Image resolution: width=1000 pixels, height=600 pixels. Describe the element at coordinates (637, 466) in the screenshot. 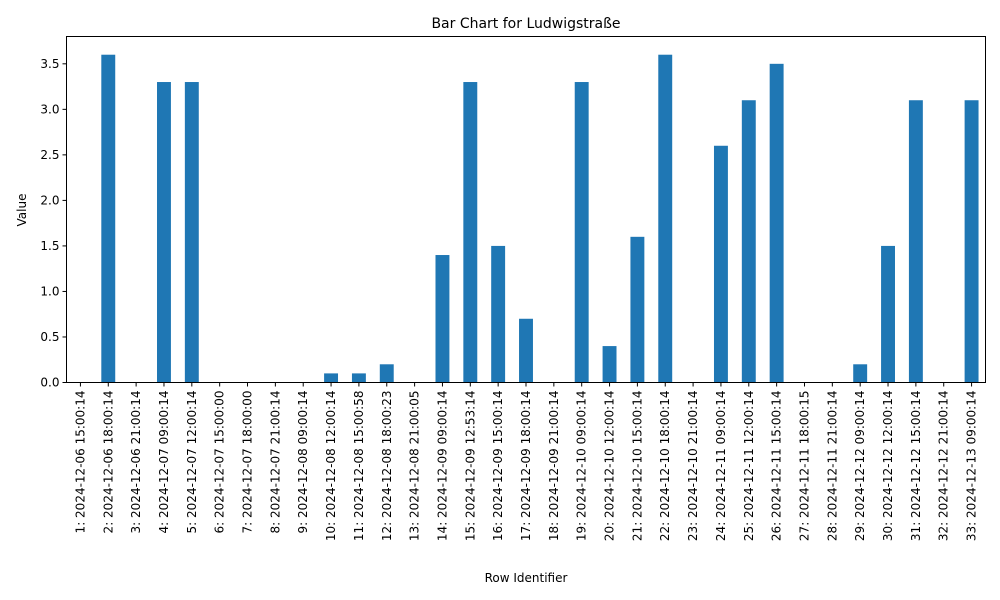

I see `x-tick-label: 21: 2024-12-10 15:00:14` at that location.